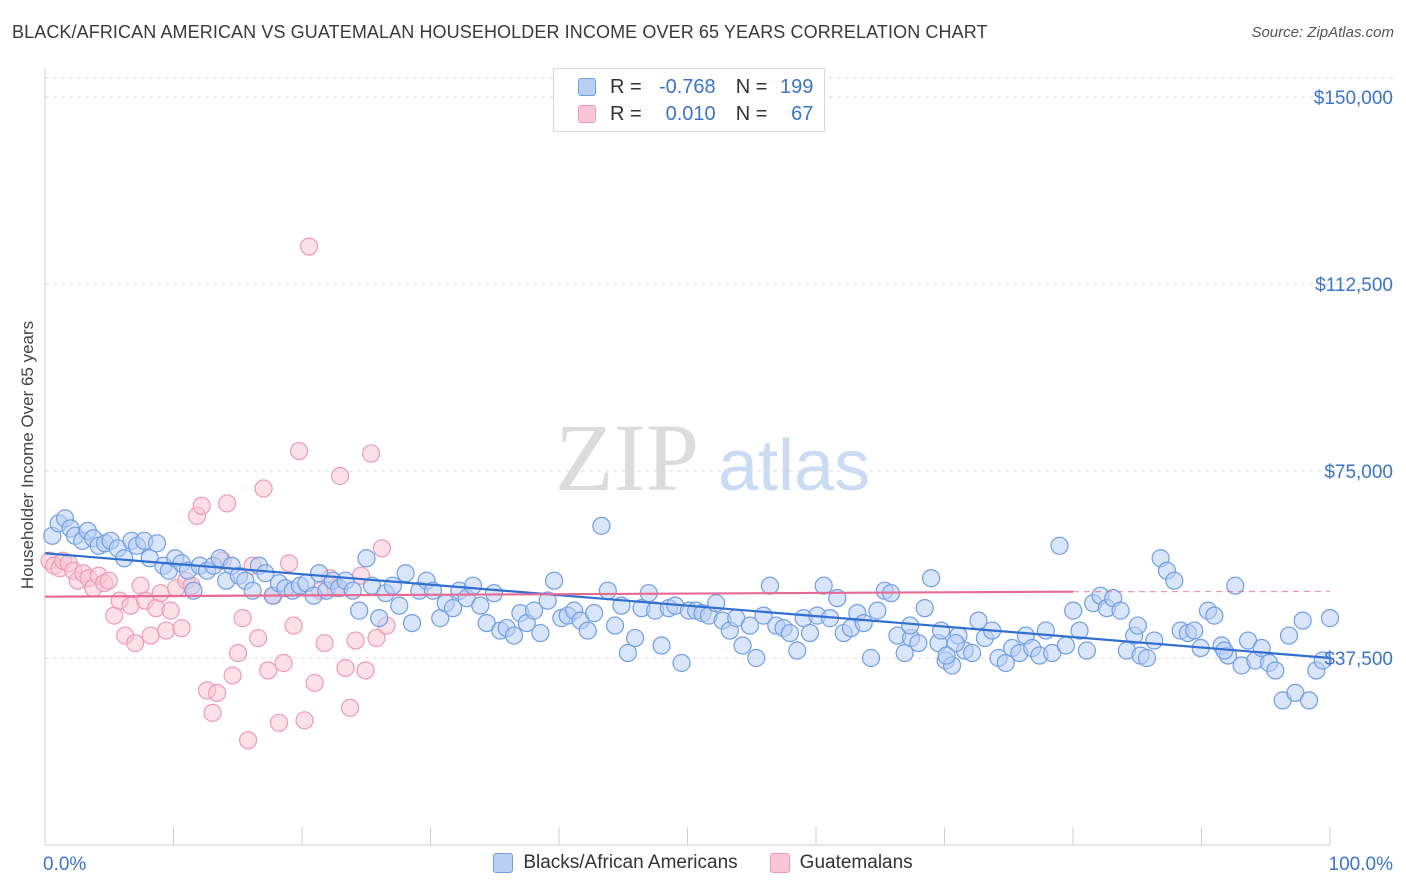 The image size is (1406, 892). What do you see at coordinates (1358, 659) in the screenshot?
I see `y-tick-label: $37,500` at bounding box center [1358, 659].